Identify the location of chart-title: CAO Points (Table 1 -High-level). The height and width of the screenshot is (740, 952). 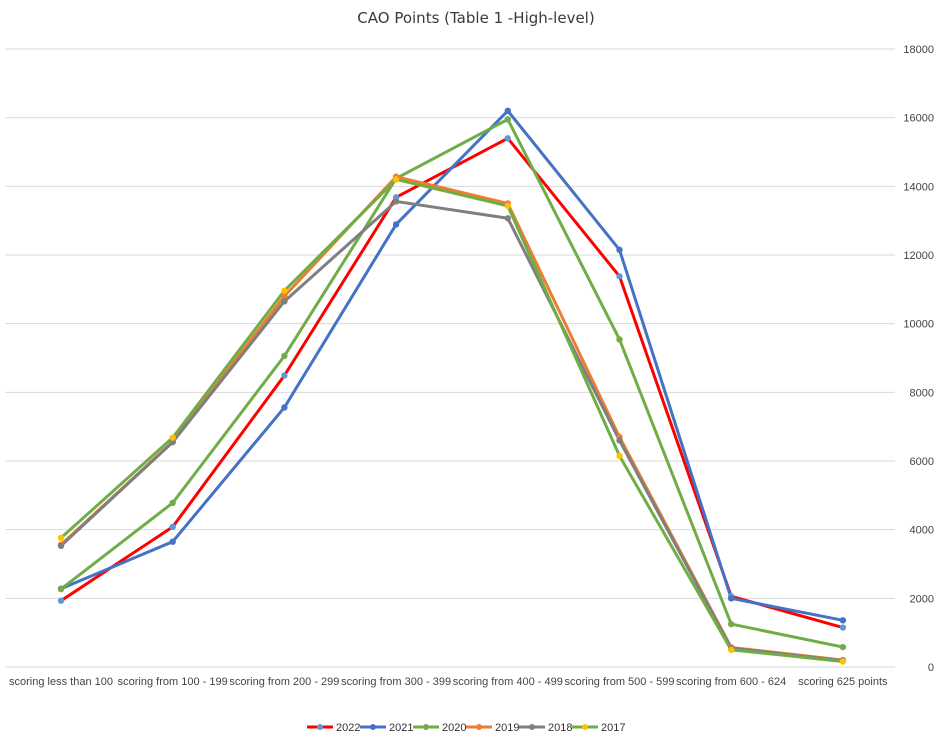
(475, 18).